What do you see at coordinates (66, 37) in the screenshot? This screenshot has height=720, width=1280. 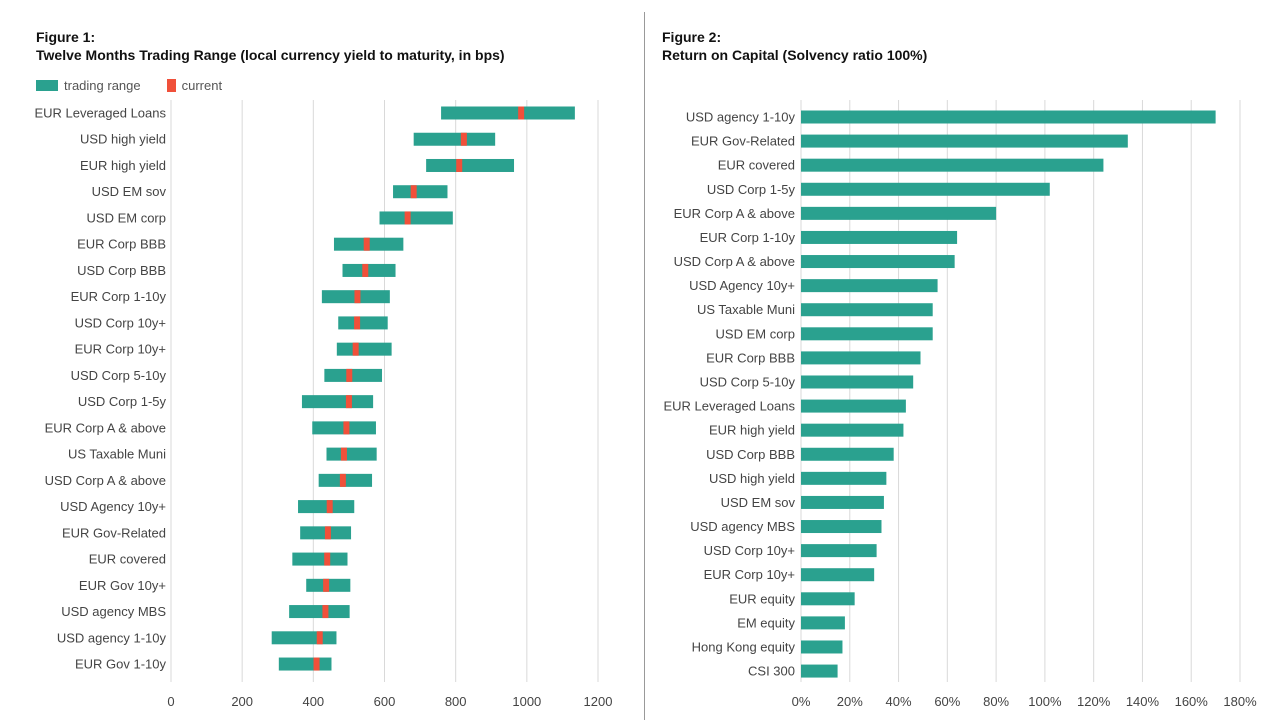 I see `figure1-label: Figure 1:` at bounding box center [66, 37].